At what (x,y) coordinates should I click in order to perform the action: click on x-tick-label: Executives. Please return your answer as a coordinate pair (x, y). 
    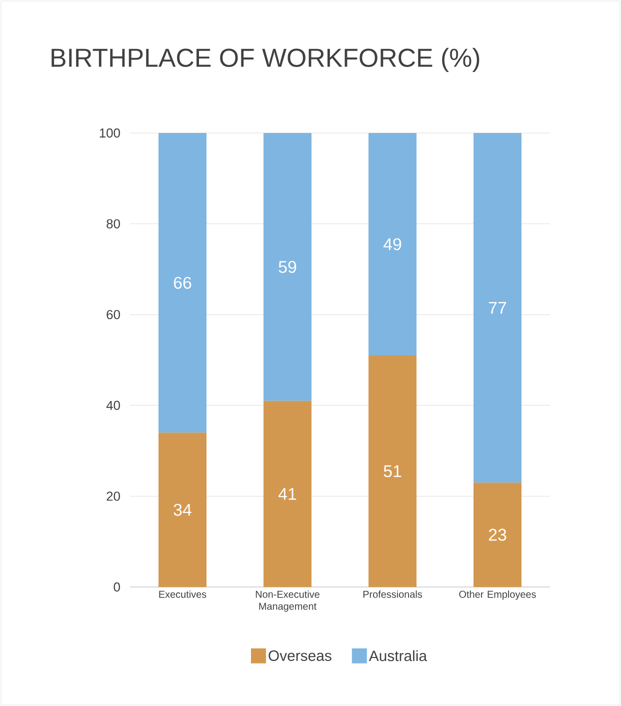
    Looking at the image, I should click on (182, 594).